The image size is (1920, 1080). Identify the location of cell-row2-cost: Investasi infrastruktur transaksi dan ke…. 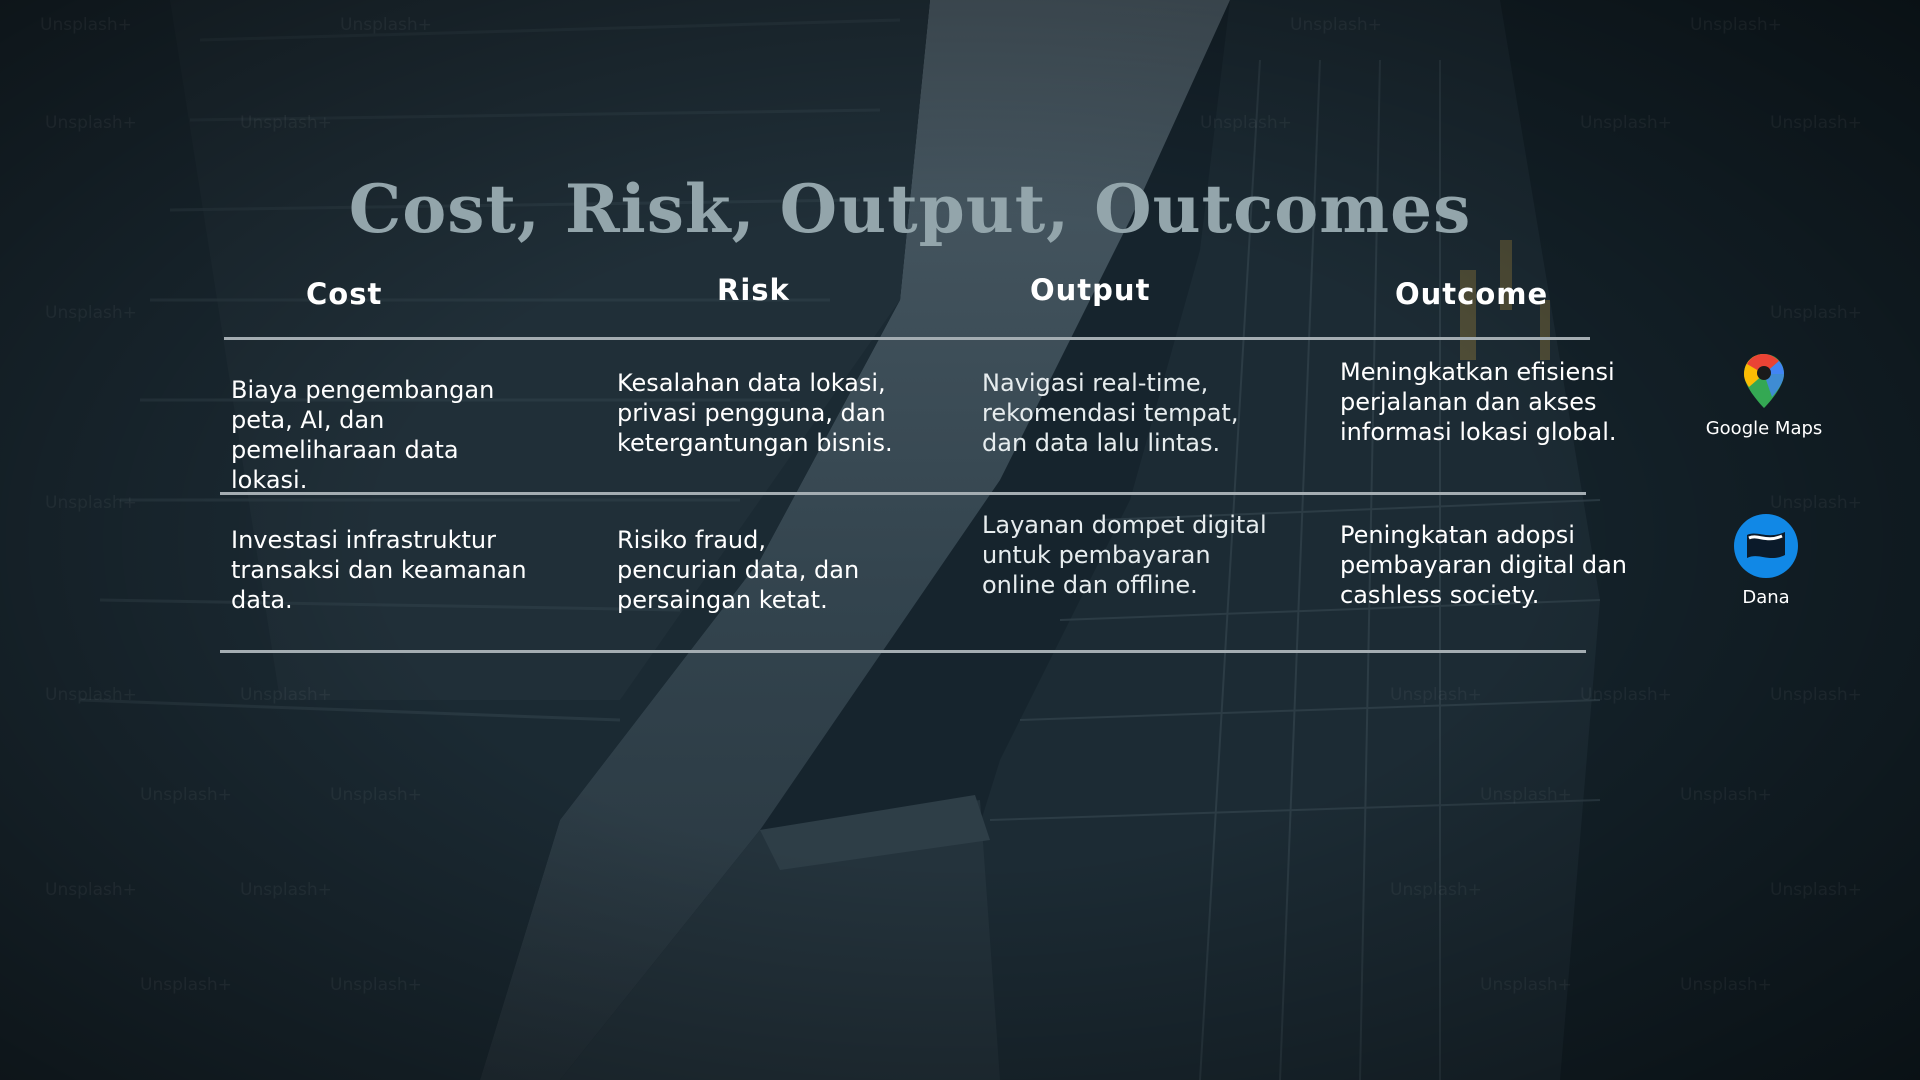
(379, 570).